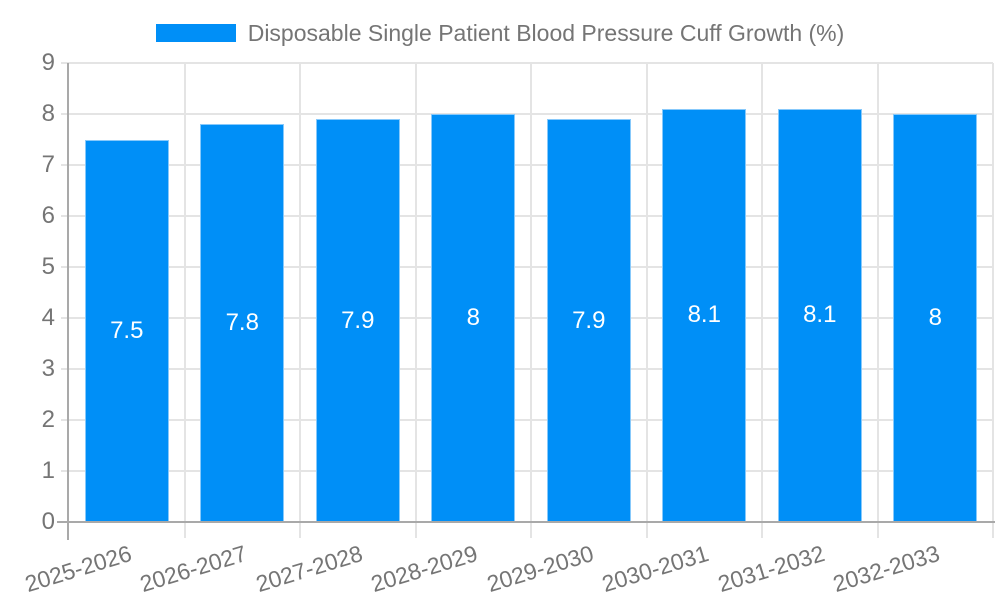 The width and height of the screenshot is (1000, 600). Describe the element at coordinates (526, 522) in the screenshot. I see `x-axis-line` at that location.